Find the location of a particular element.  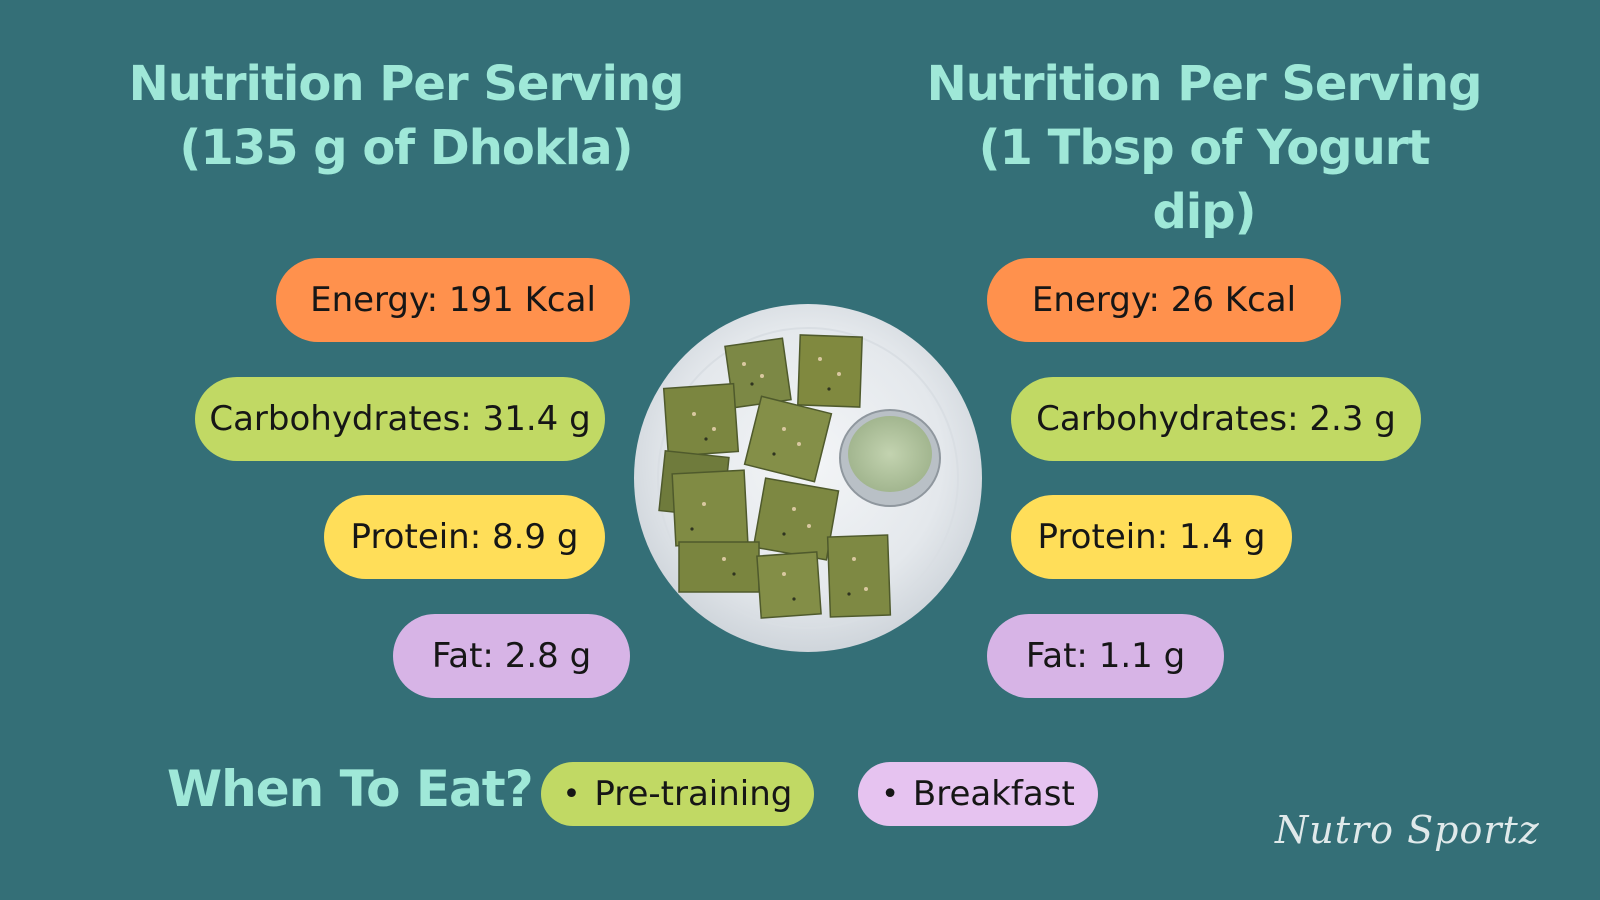

right-energy-label: Energy: 26 Kcal is located at coordinates (1164, 300).